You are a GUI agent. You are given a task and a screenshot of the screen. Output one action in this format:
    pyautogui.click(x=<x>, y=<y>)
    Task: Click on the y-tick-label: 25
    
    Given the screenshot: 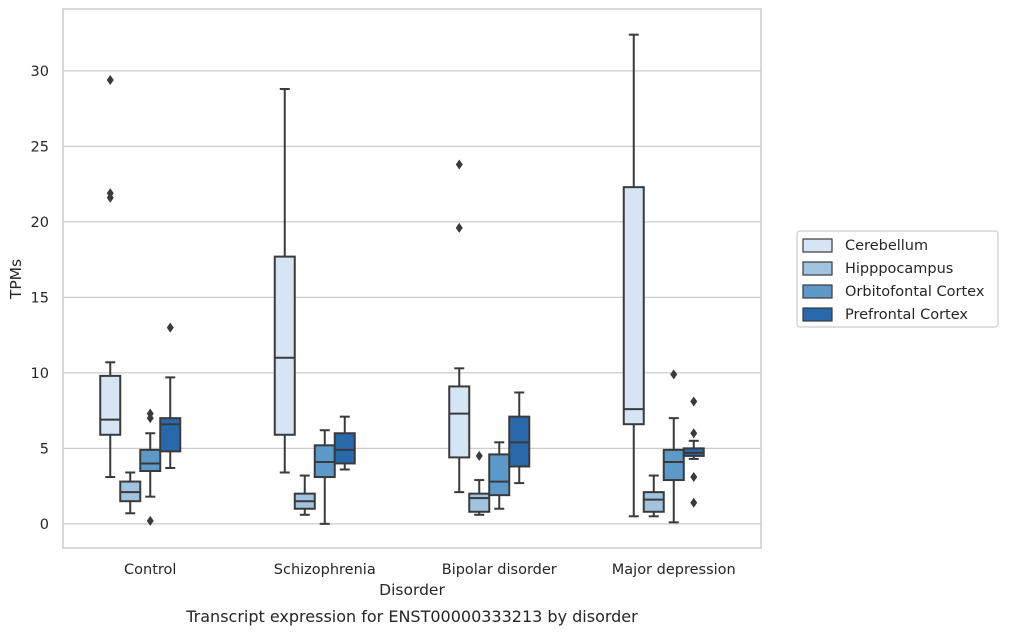 What is the action you would take?
    pyautogui.click(x=40, y=147)
    